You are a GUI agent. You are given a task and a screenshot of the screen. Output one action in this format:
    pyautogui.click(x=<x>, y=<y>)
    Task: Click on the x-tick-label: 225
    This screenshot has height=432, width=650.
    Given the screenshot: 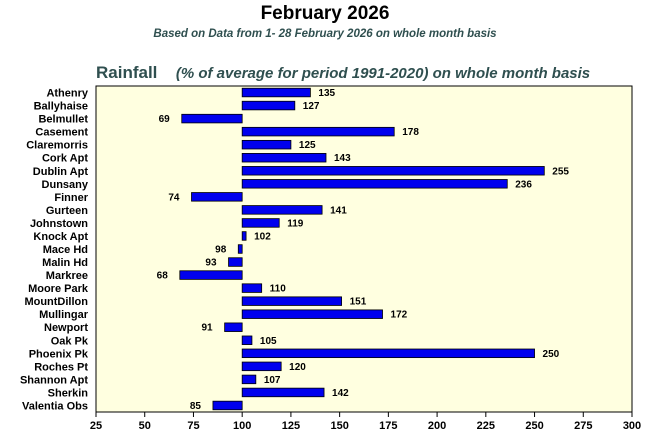 What is the action you would take?
    pyautogui.click(x=486, y=426)
    